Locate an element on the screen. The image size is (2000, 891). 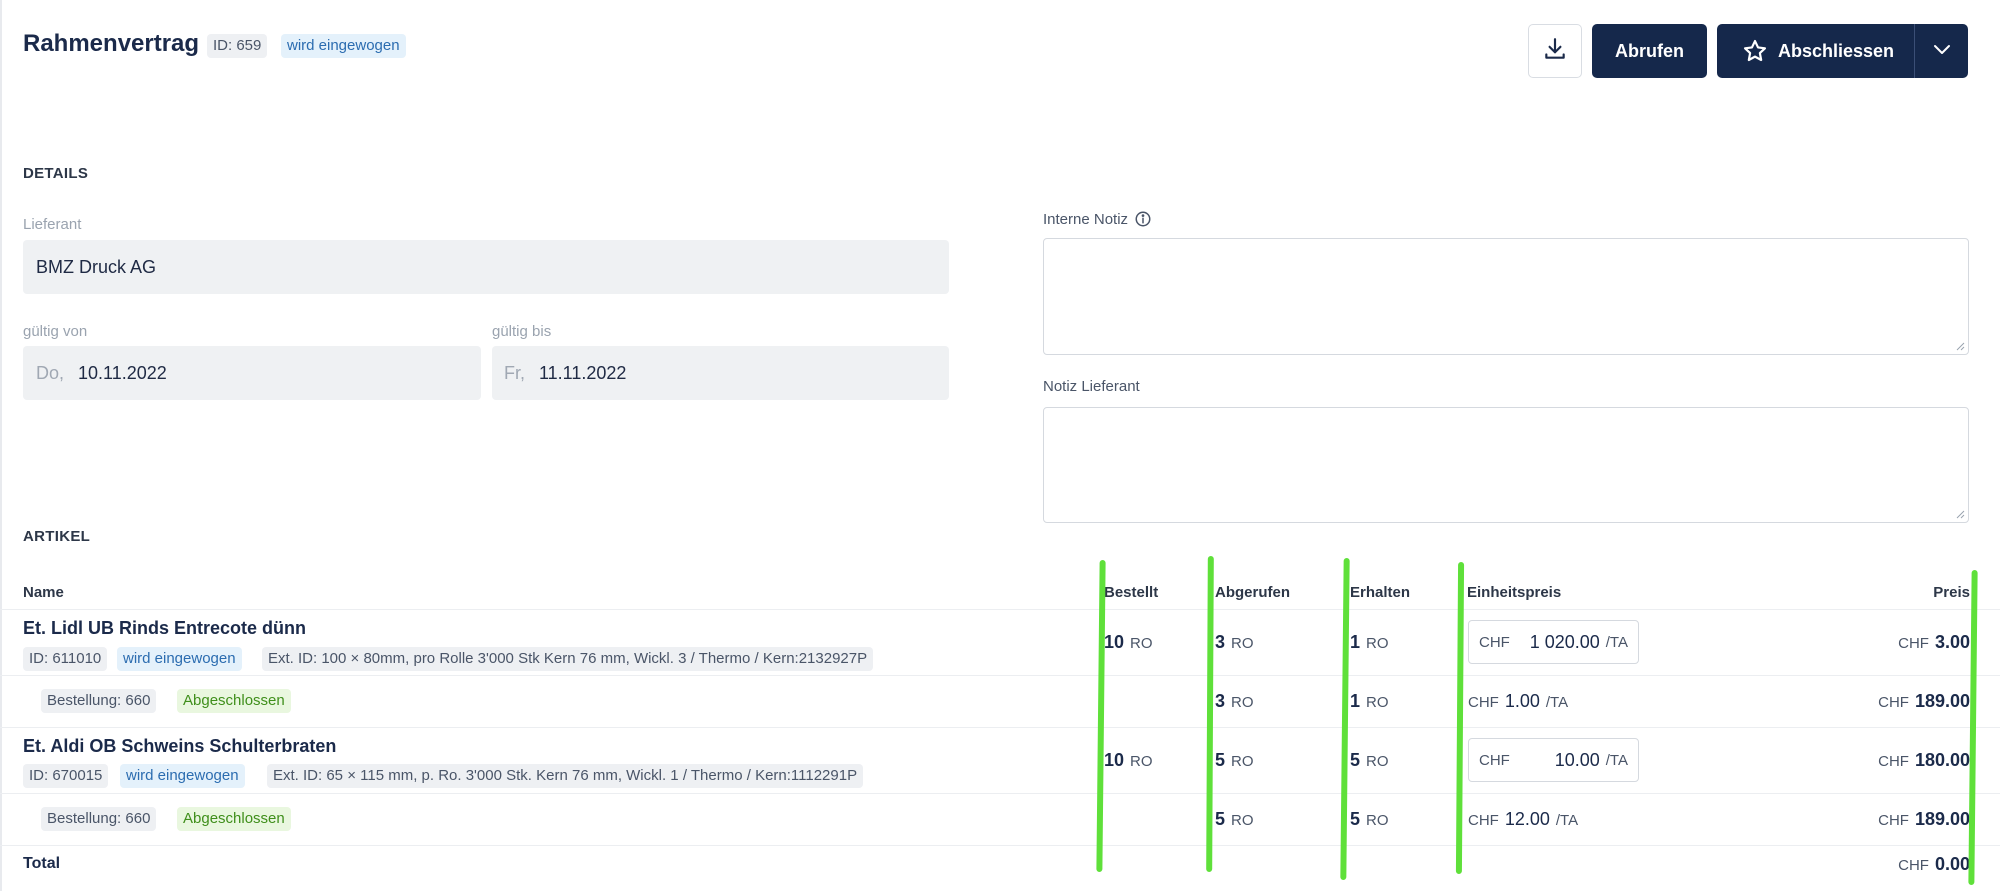
unit-price-readonly: CHF 1.00/TA is located at coordinates (1518, 701).